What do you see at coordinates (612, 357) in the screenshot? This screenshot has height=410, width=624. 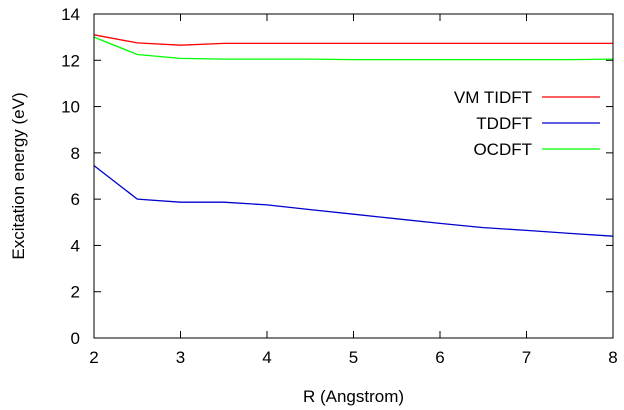 I see `x-tick-label: 8` at bounding box center [612, 357].